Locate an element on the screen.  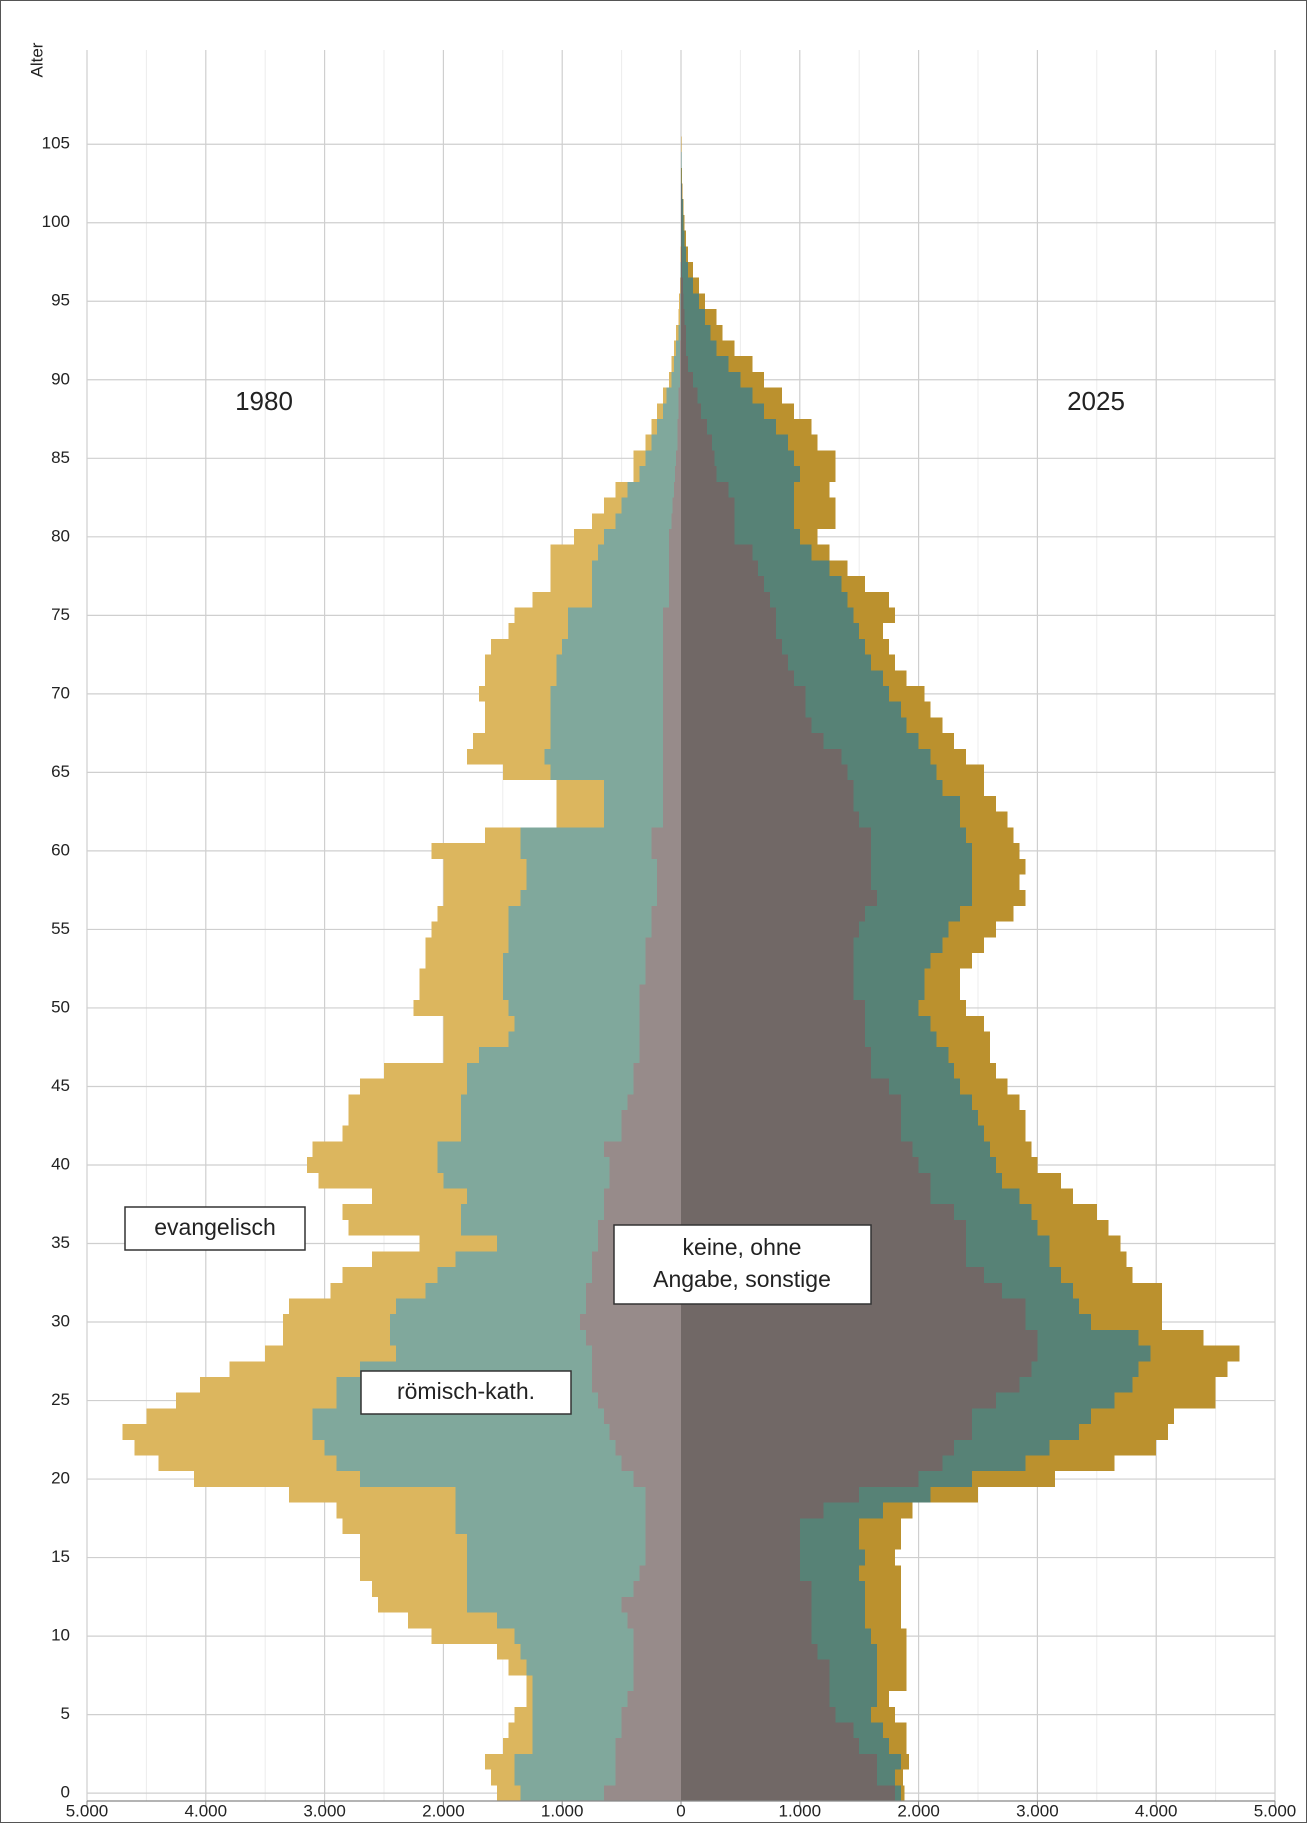
x-tick-label: 1.000 is located at coordinates (562, 1810).